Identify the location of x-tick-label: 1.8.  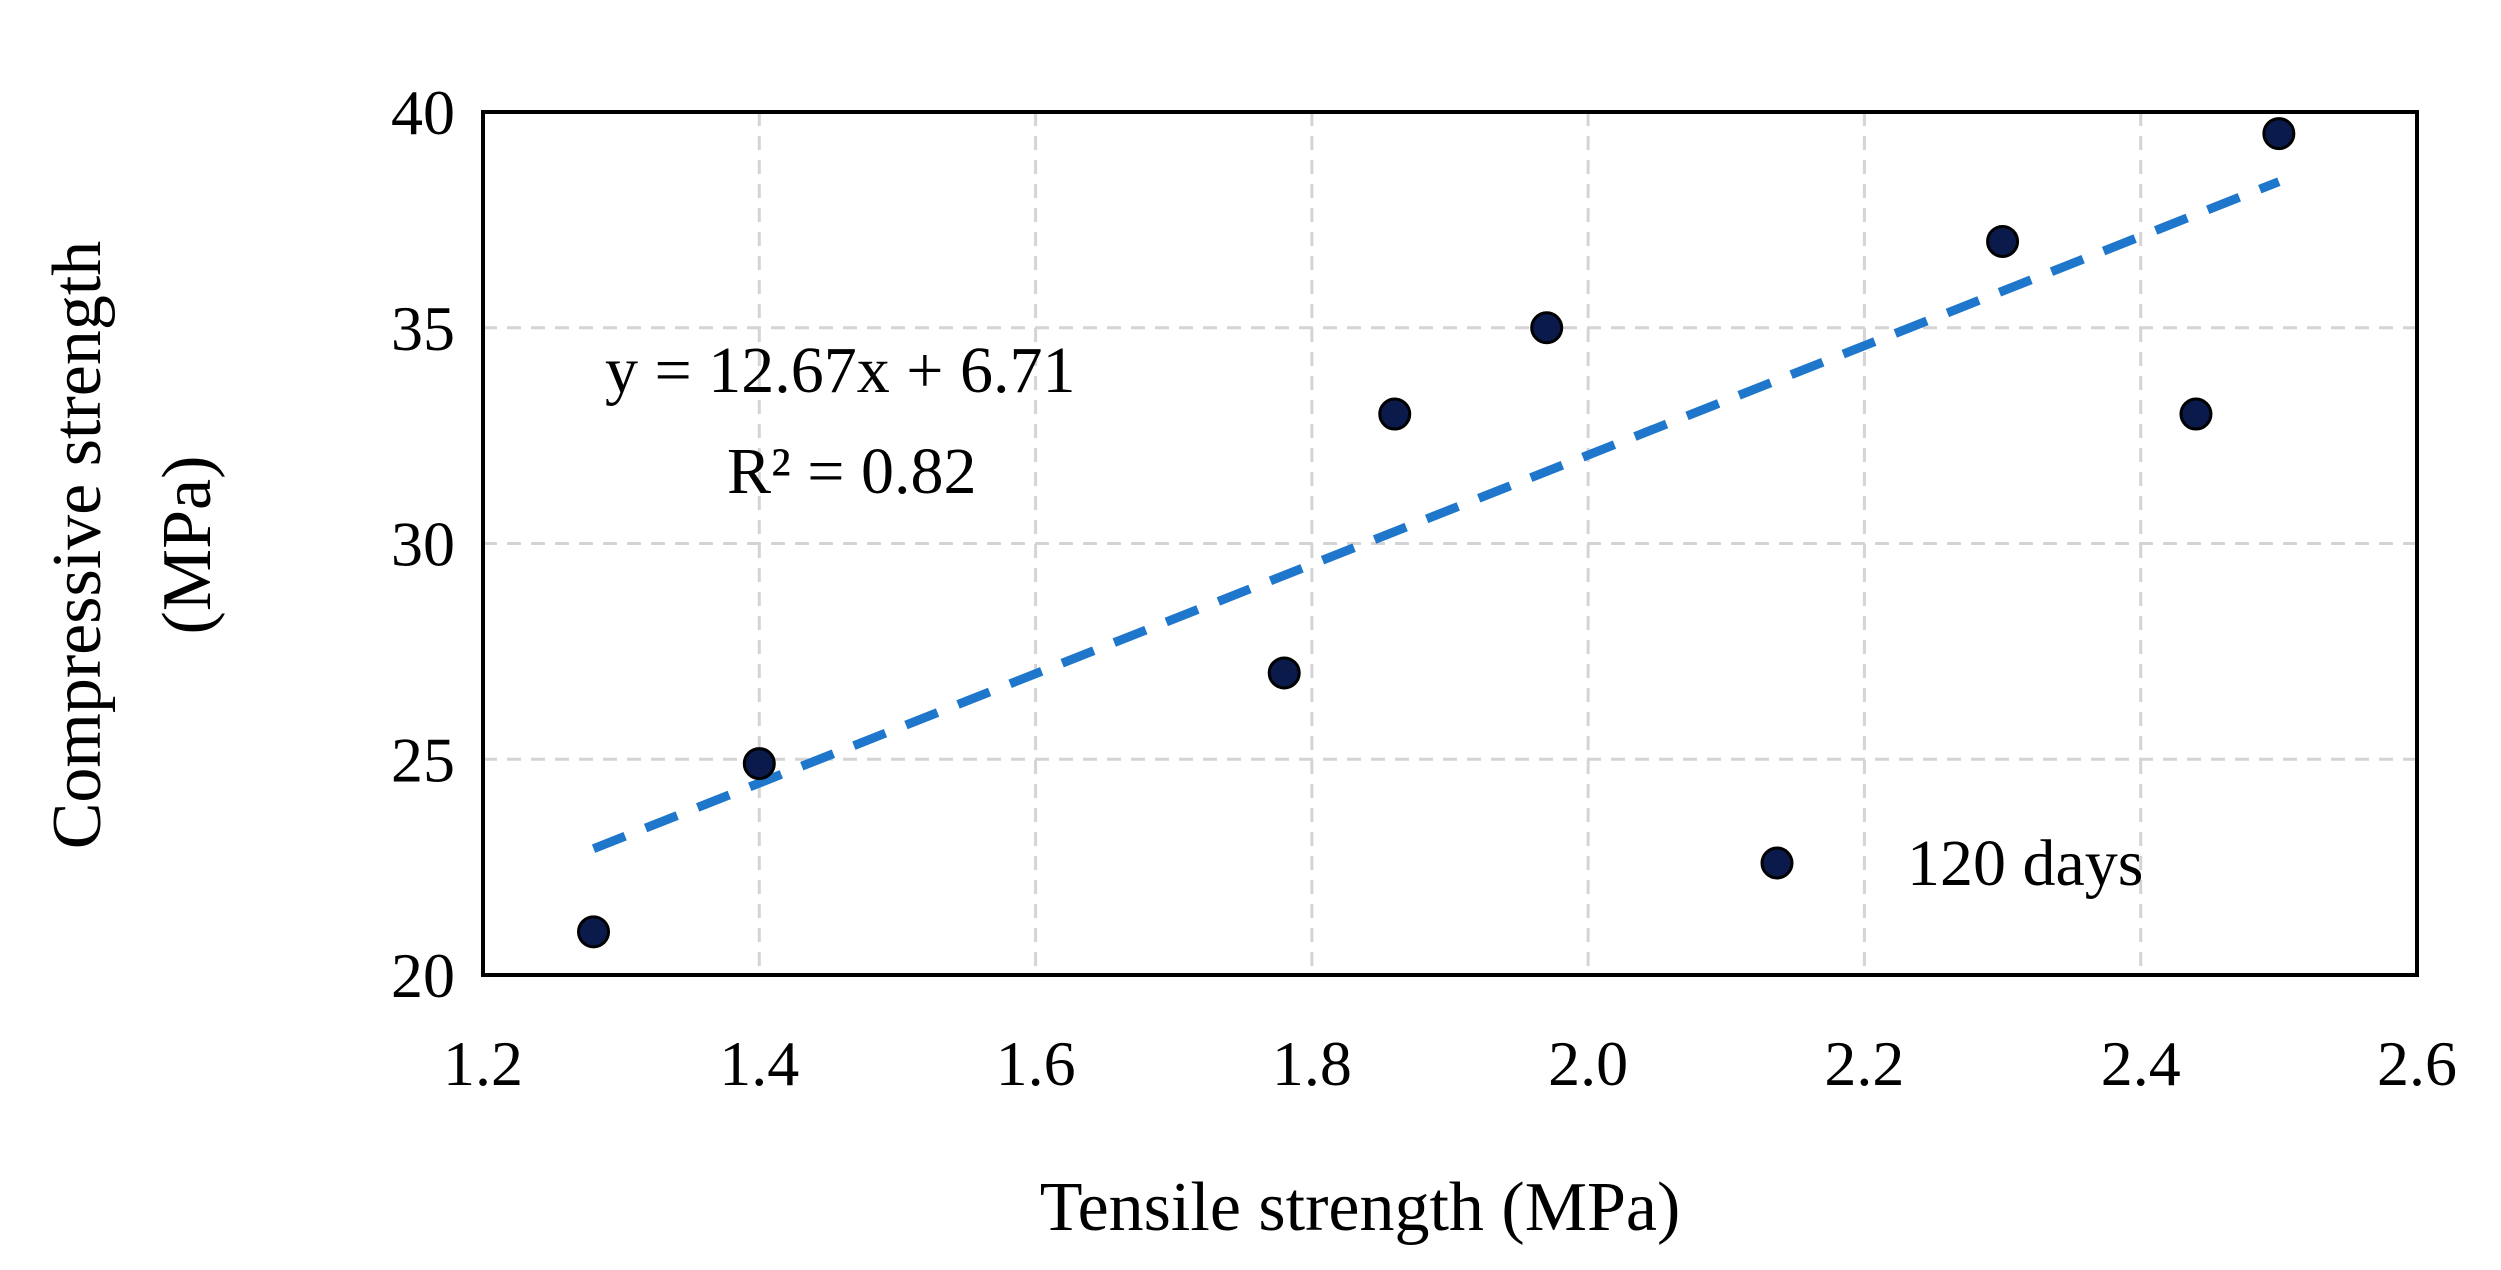
(1312, 1063).